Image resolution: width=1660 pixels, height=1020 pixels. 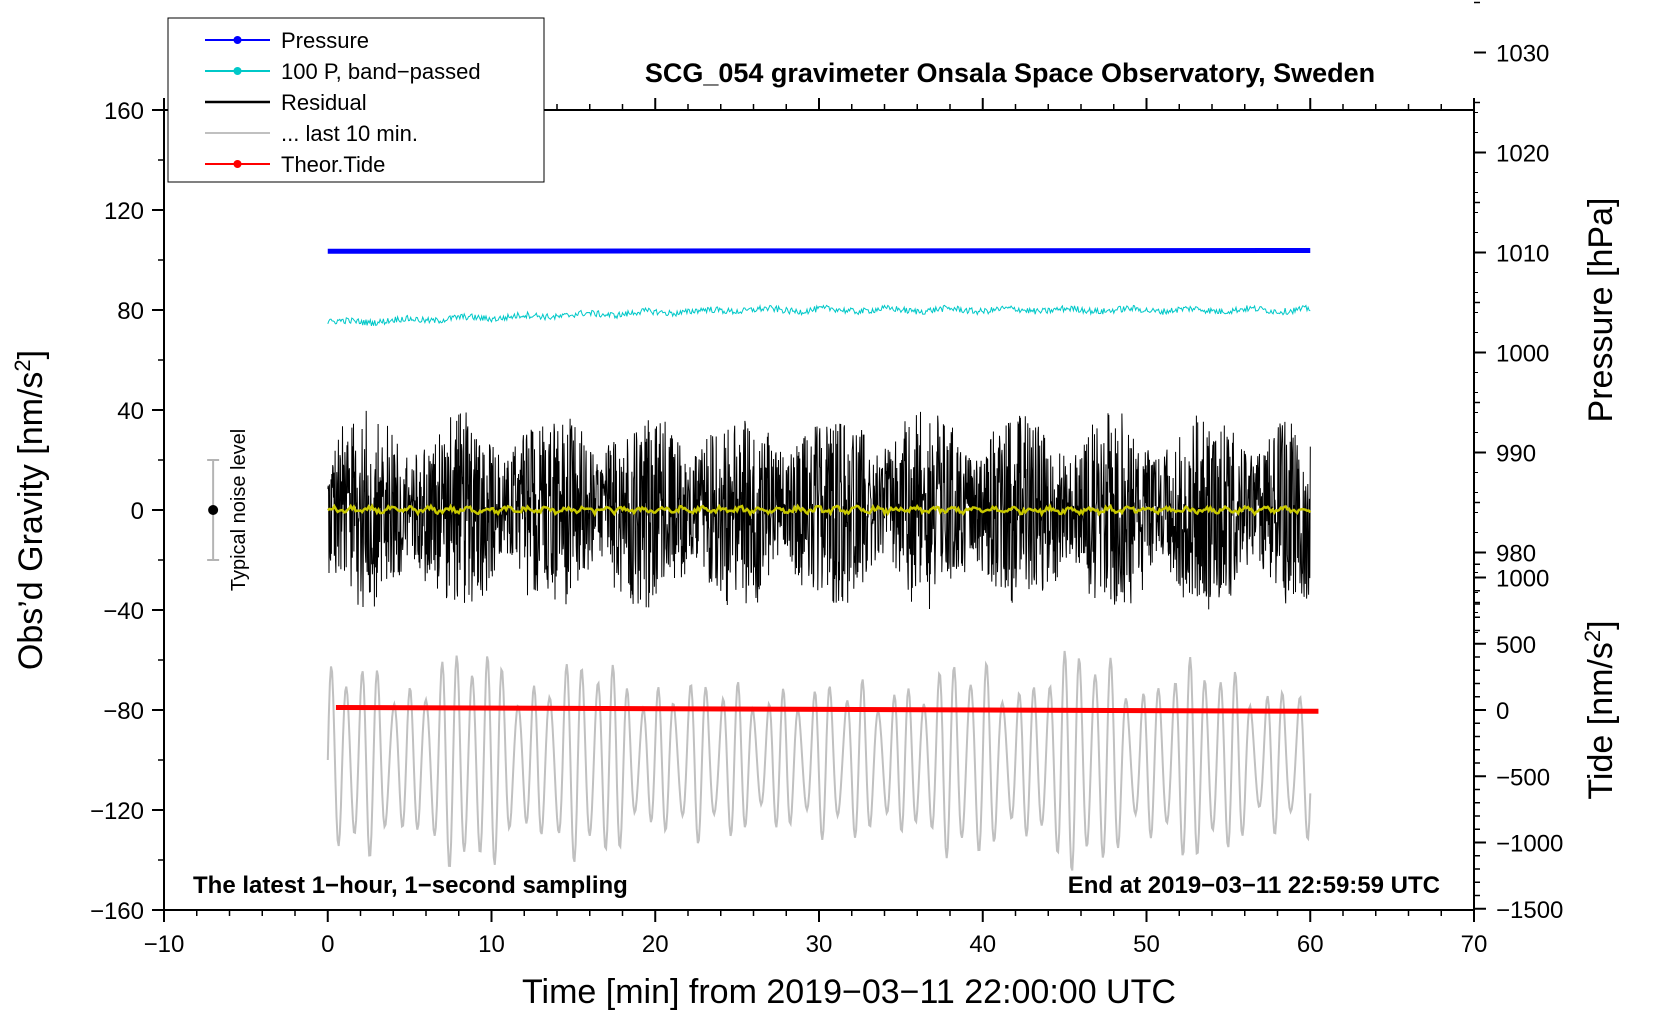 I want to click on y-tick-label: 0, so click(x=137, y=511).